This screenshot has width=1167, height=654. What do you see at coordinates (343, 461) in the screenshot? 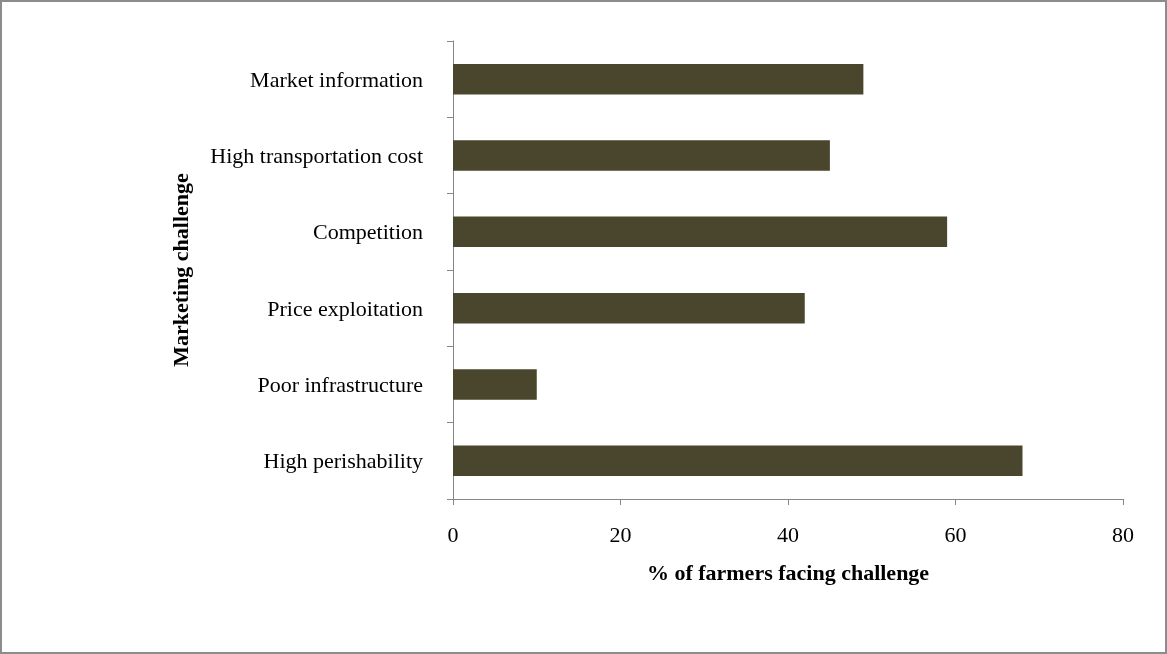
I see `y-tick-label: High perishability` at bounding box center [343, 461].